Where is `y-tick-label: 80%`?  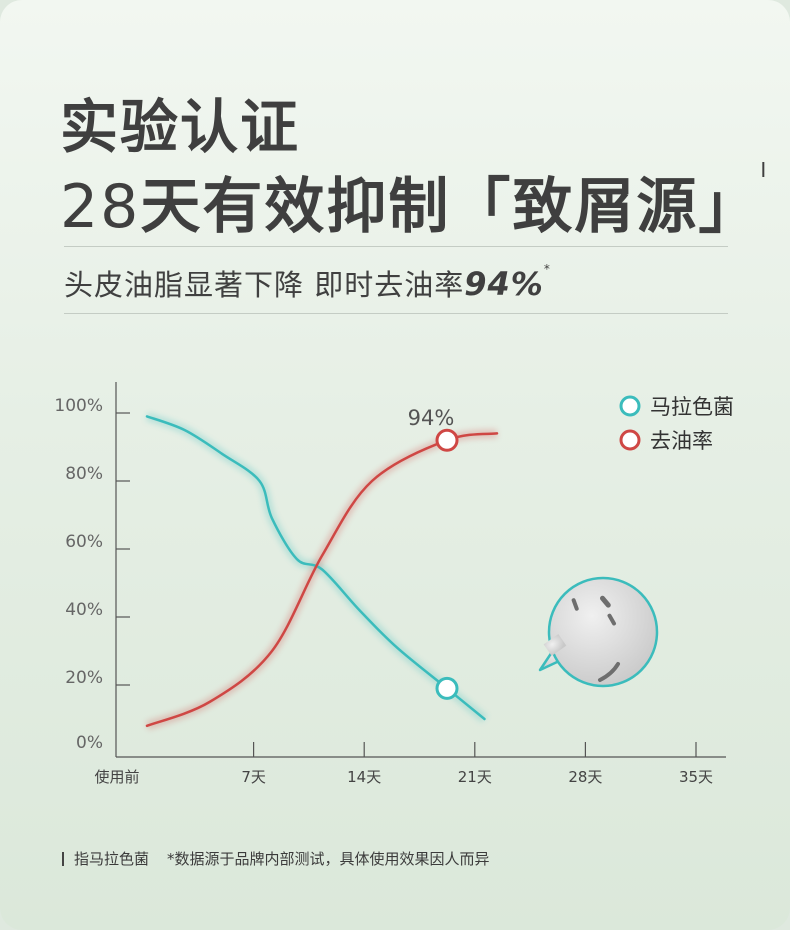 y-tick-label: 80% is located at coordinates (84, 474).